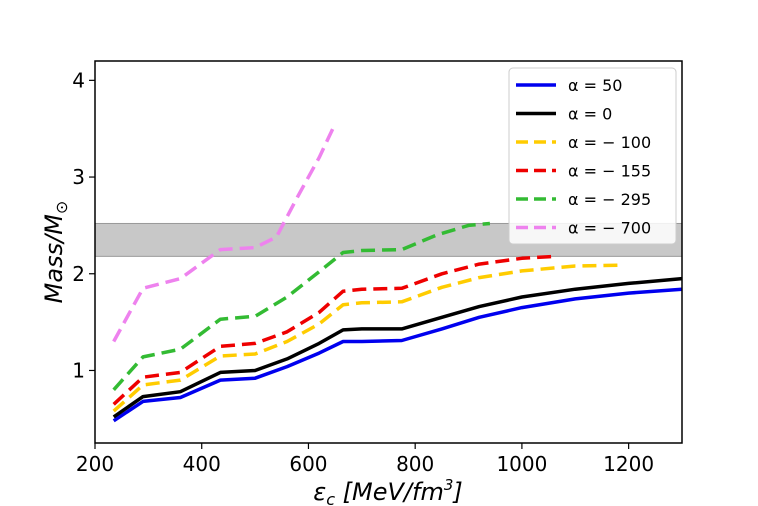 Image resolution: width=758 pixels, height=506 pixels. I want to click on x-tick-label: 400, so click(202, 464).